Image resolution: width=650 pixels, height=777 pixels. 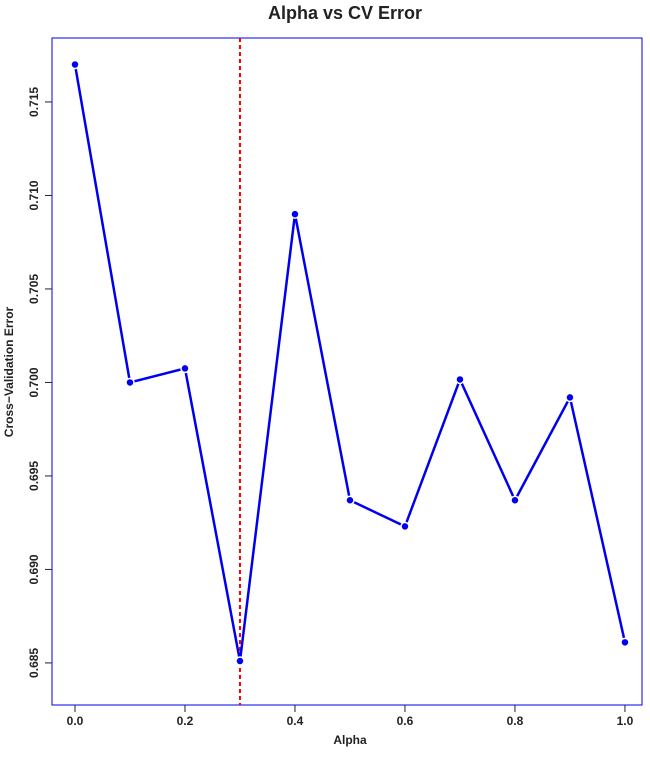 What do you see at coordinates (34, 102) in the screenshot?
I see `y-tick-label: 0.715` at bounding box center [34, 102].